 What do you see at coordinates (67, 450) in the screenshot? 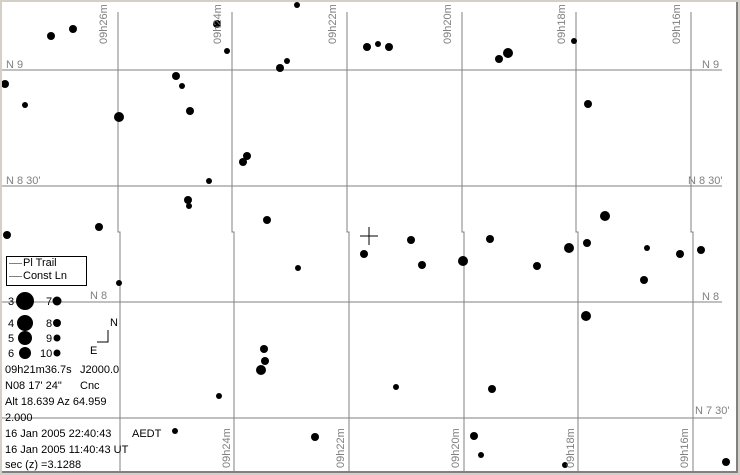
I see `ut-time: 16 Jan 2005 11:40:43 UT` at bounding box center [67, 450].